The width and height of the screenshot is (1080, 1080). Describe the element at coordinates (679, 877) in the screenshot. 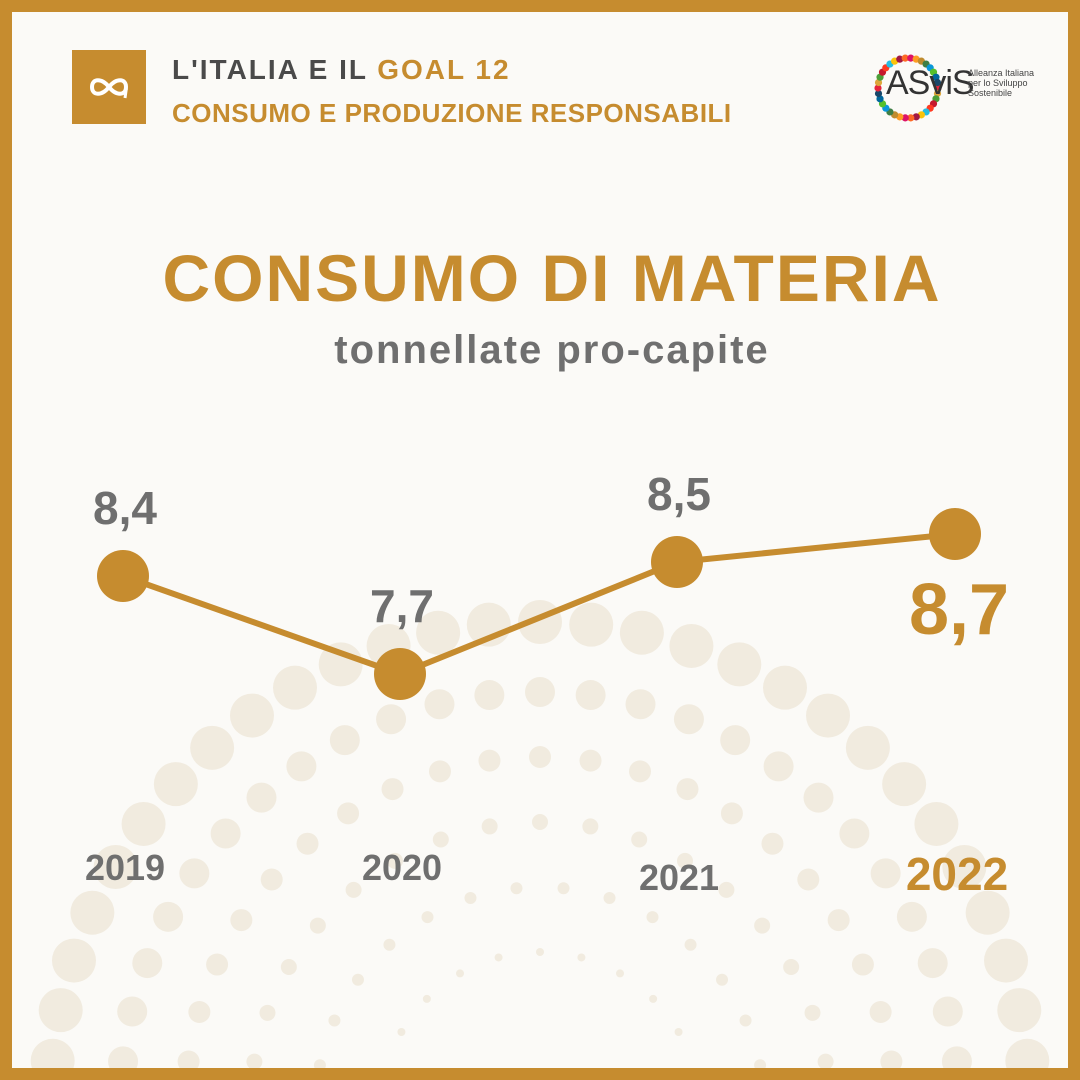

I see `x-tick-label-2021: 2021` at that location.